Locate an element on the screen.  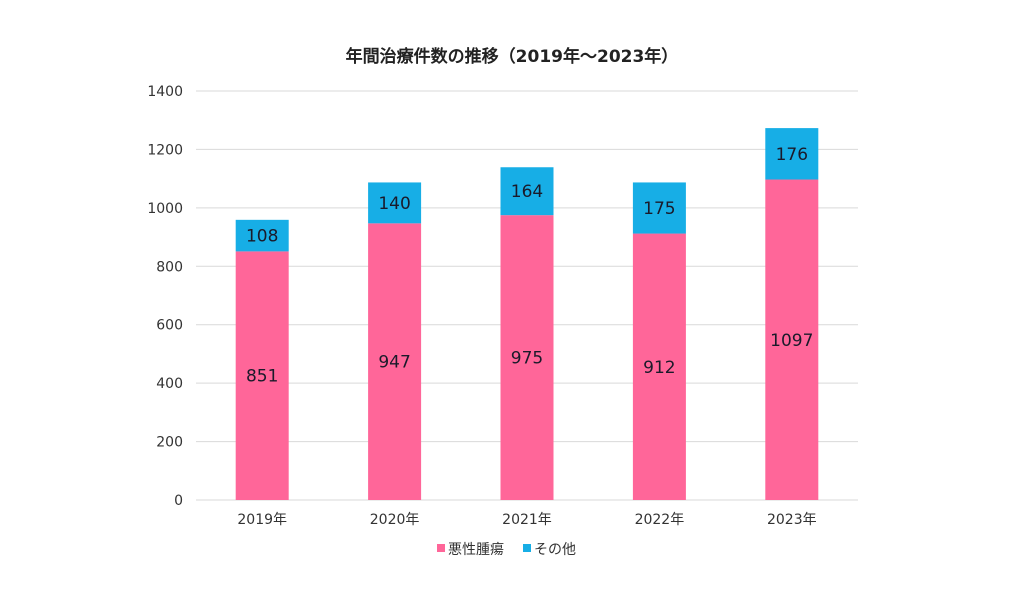
y-tick-label: 400 is located at coordinates (169, 384).